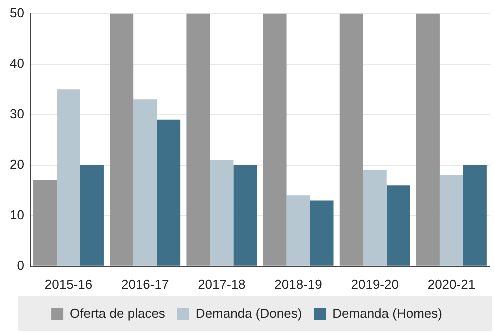 Image resolution: width=494 pixels, height=335 pixels. Describe the element at coordinates (375, 284) in the screenshot. I see `x-tick-label: 2019-20` at that location.